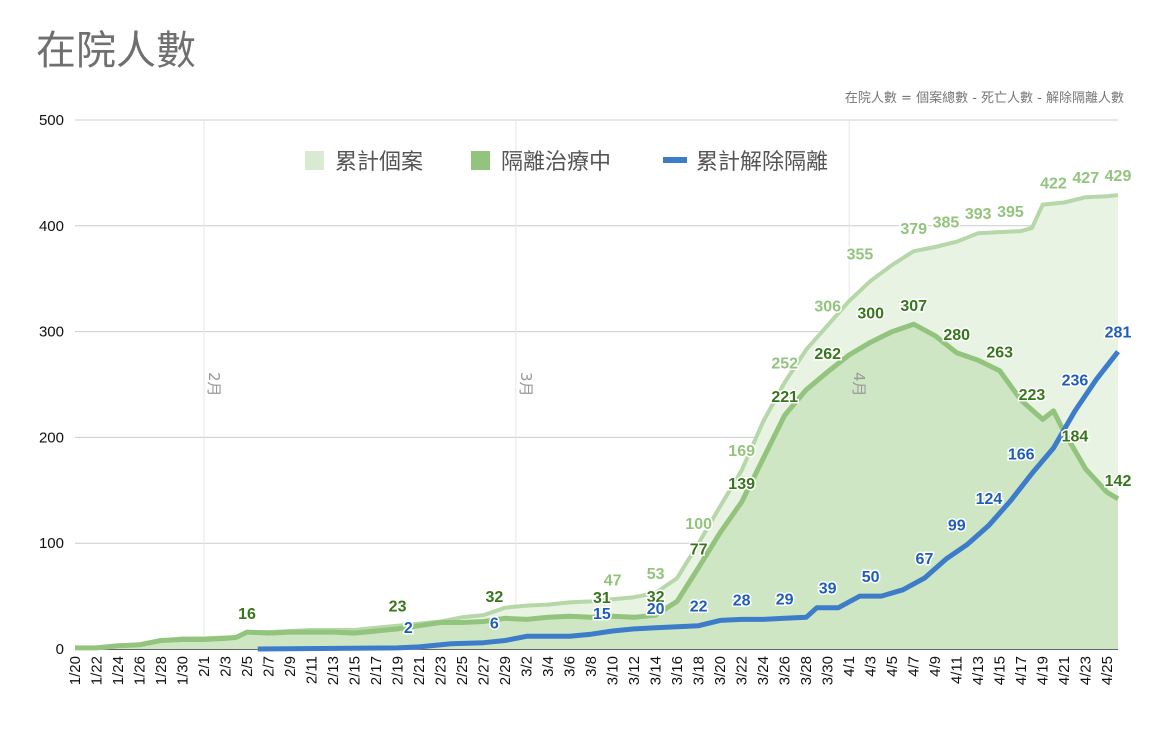 This screenshot has width=1161, height=739. I want to click on x-tick-label: 4/15, so click(1000, 670).